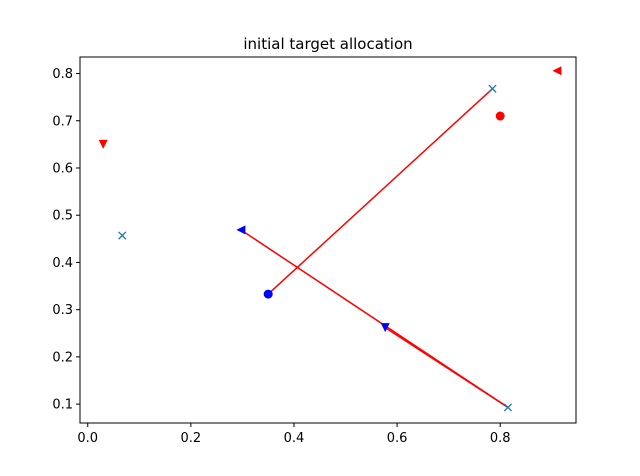 Image resolution: width=640 pixels, height=476 pixels. I want to click on chart-title: initial target allocation, so click(327, 44).